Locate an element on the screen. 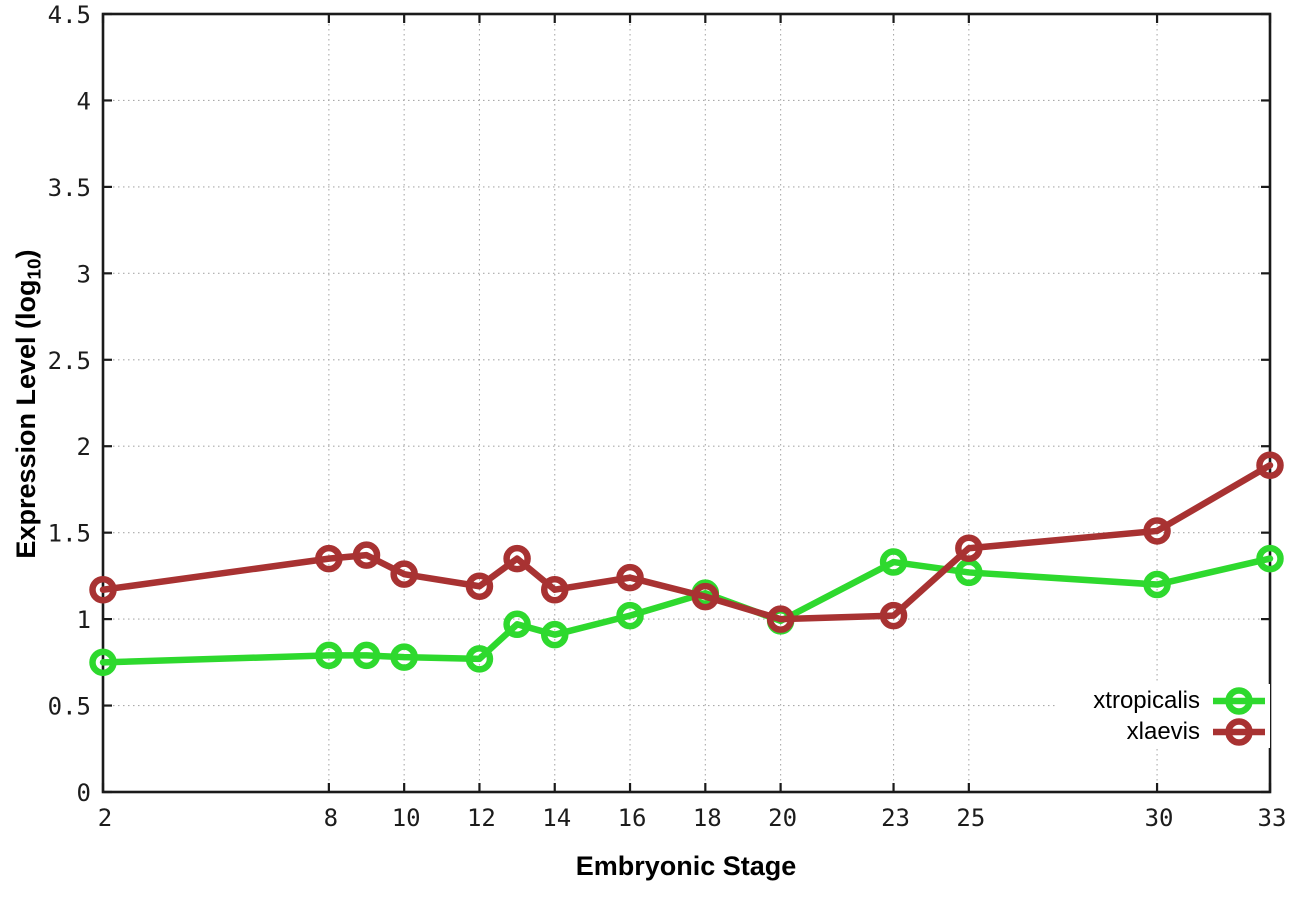  legend: xtropicalis xlaevis is located at coordinates (1163, 716).